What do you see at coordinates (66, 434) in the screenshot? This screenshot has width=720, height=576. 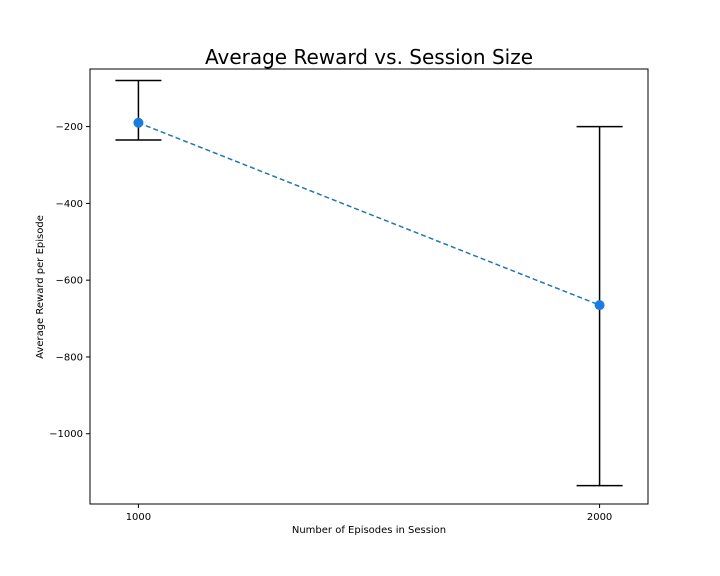 I see `y-tick-label: −1000` at bounding box center [66, 434].